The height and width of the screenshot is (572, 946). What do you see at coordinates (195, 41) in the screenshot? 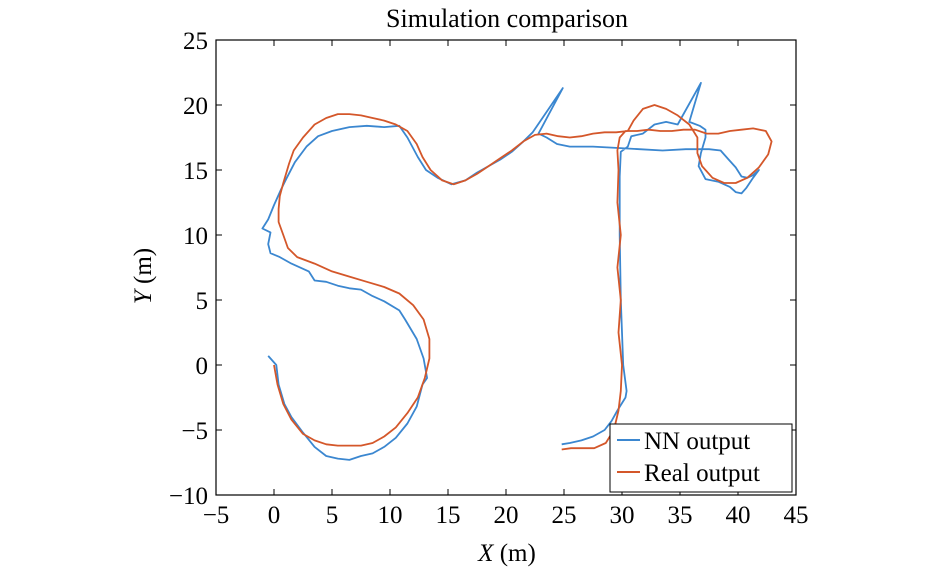
I see `y-tick-label: 25` at bounding box center [195, 41].